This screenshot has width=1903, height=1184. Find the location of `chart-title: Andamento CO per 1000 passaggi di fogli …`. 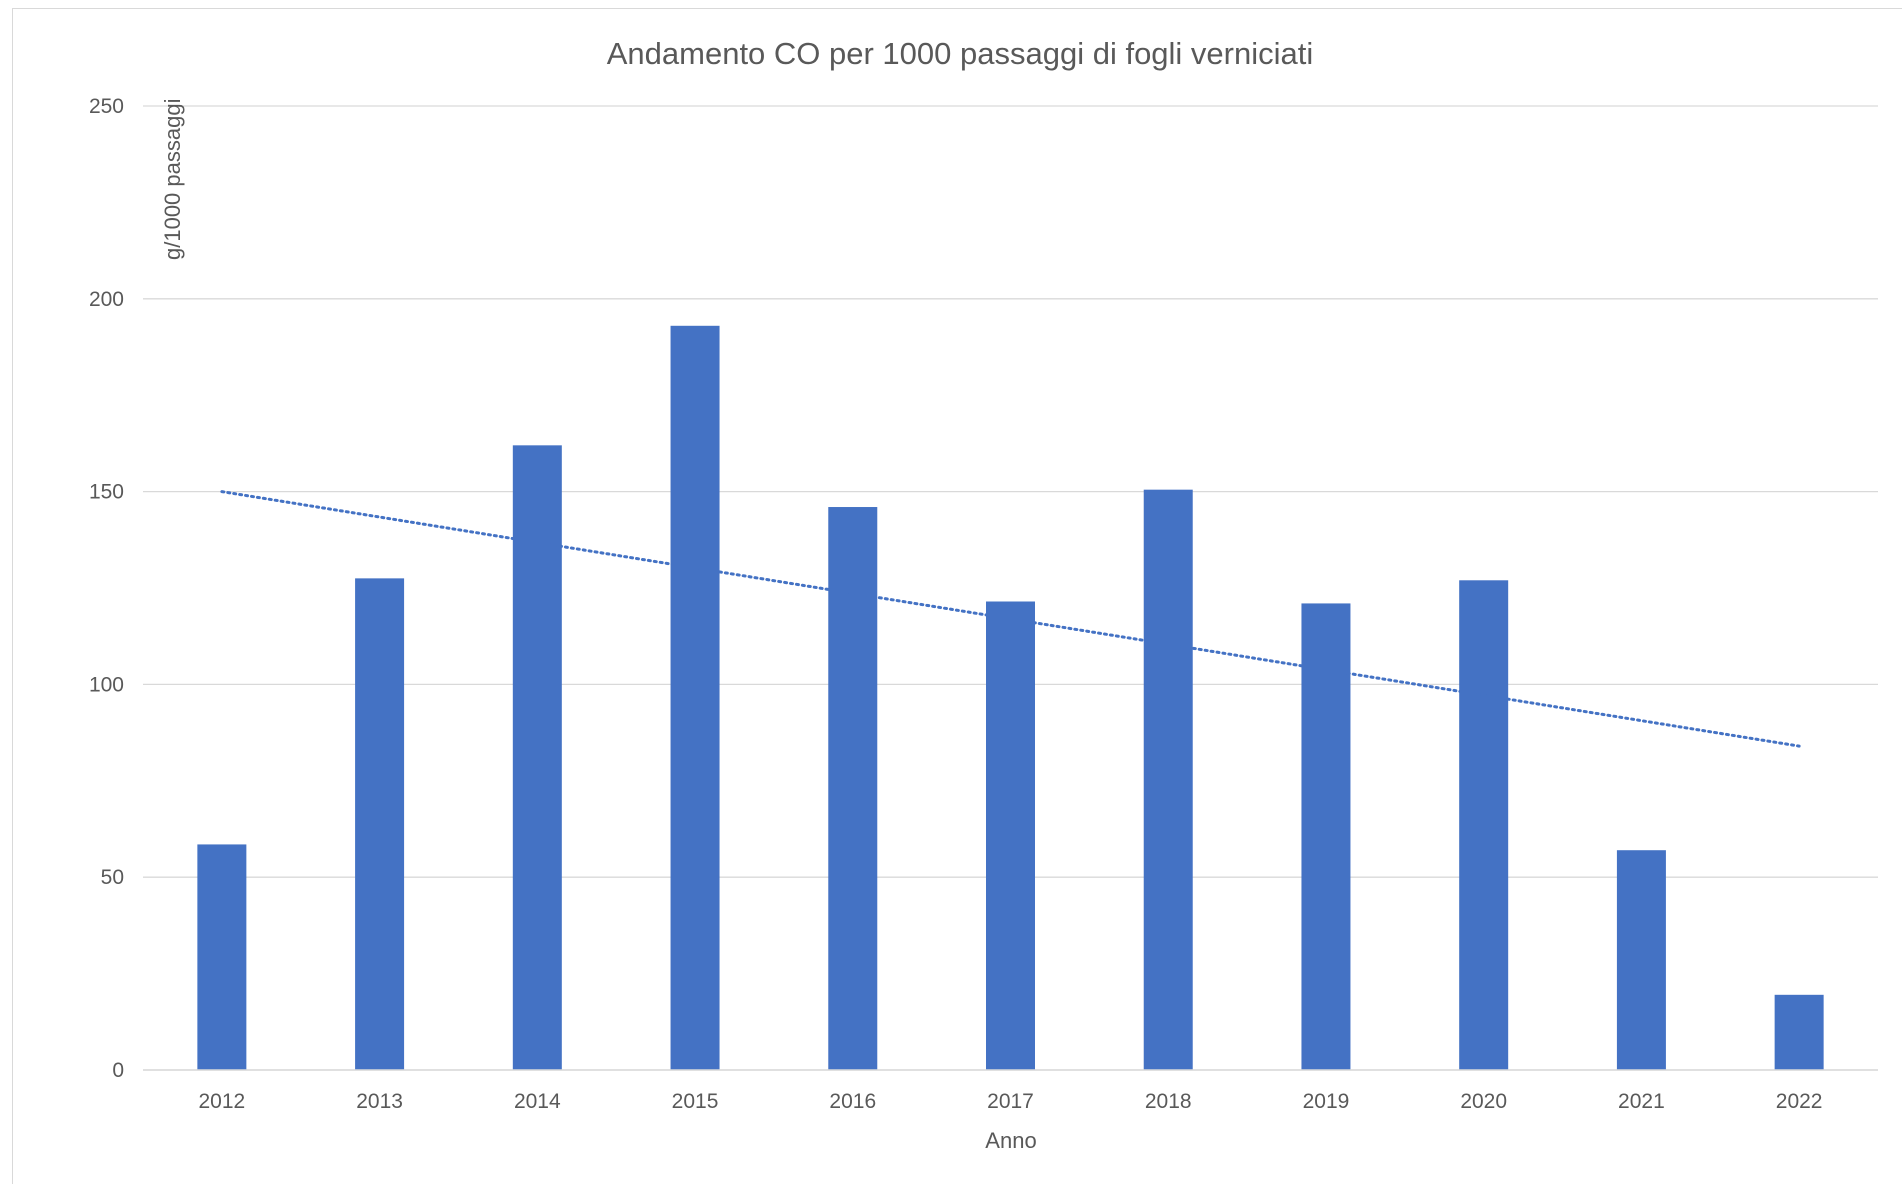

chart-title: Andamento CO per 1000 passaggi di fogli … is located at coordinates (960, 53).